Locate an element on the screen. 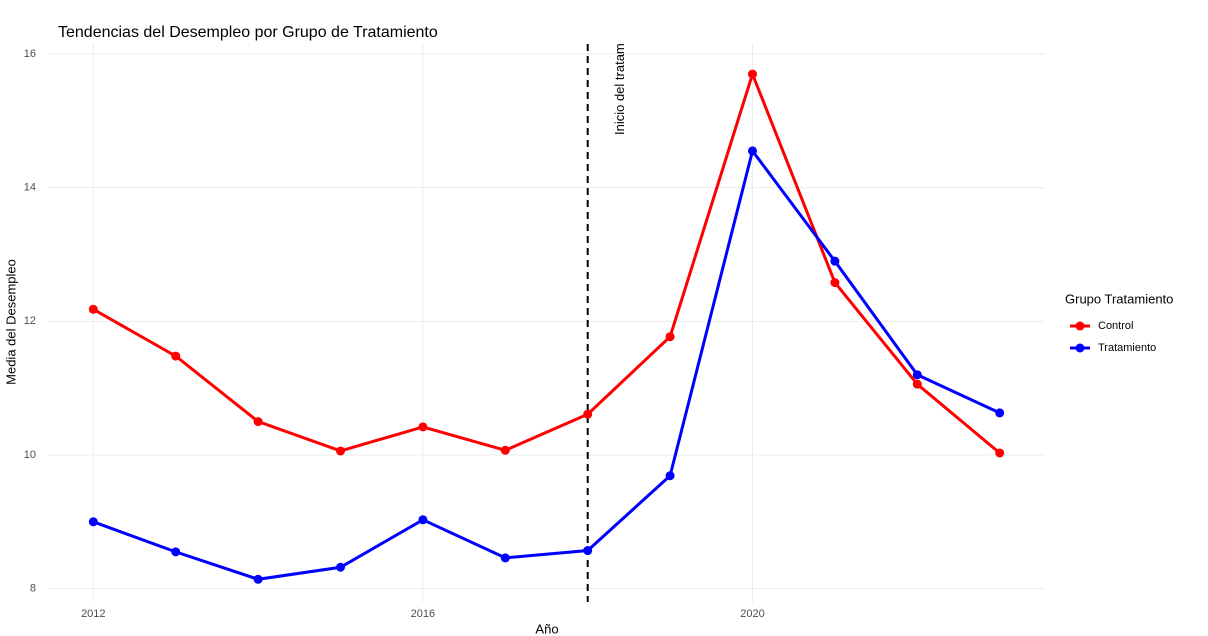 Image resolution: width=1208 pixels, height=636 pixels. x-tick-label: 2016 is located at coordinates (423, 614).